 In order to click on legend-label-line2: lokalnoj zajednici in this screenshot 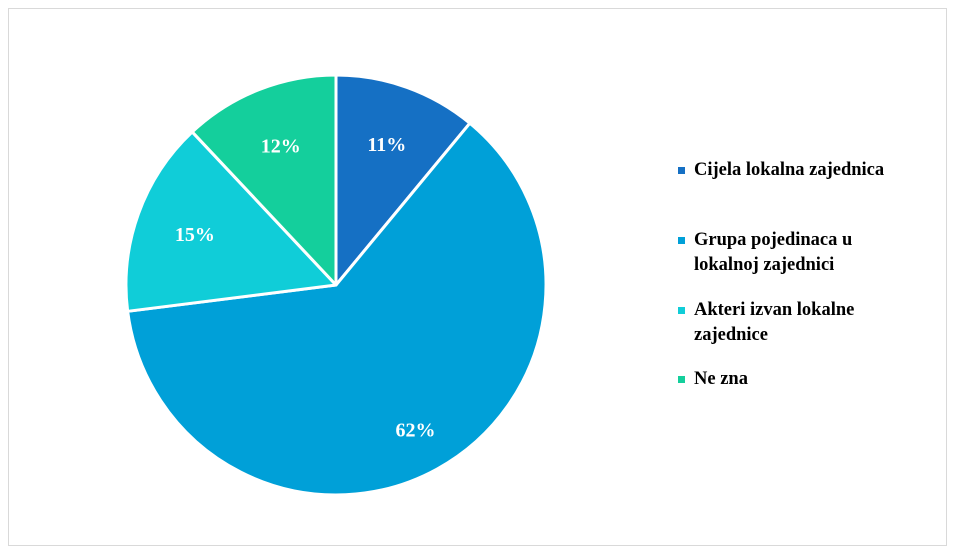, I will do `click(764, 265)`.